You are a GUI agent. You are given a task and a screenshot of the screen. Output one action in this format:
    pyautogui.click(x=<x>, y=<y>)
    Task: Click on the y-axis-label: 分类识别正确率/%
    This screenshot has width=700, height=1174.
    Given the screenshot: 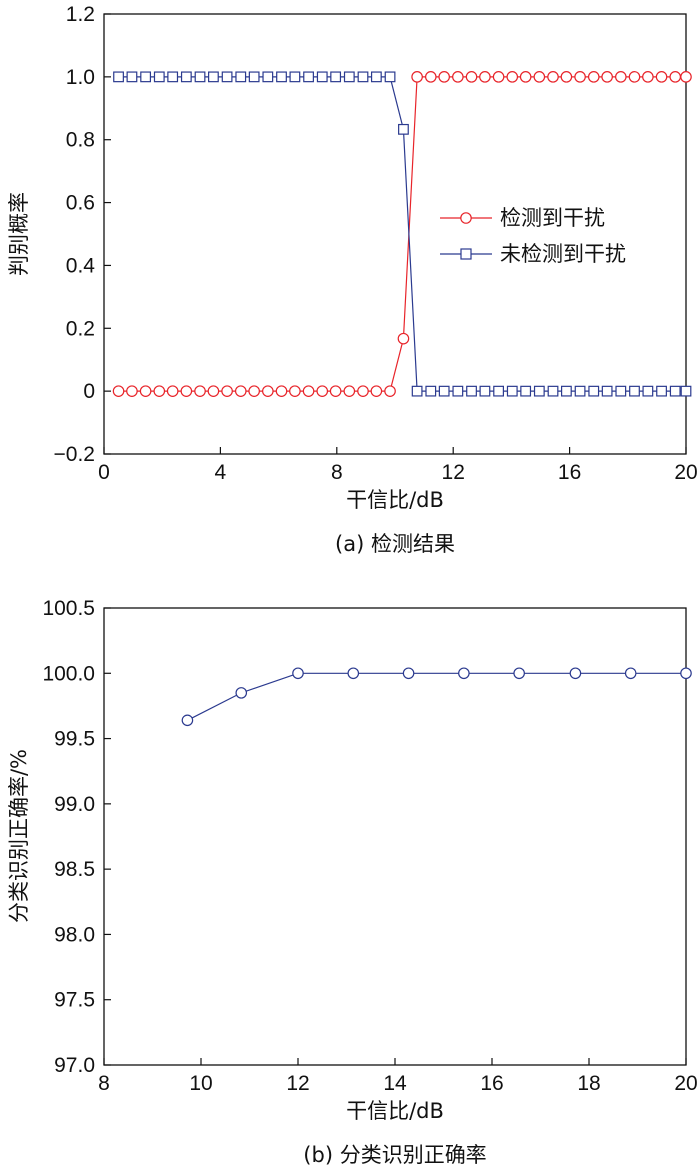 What is the action you would take?
    pyautogui.click(x=19, y=836)
    